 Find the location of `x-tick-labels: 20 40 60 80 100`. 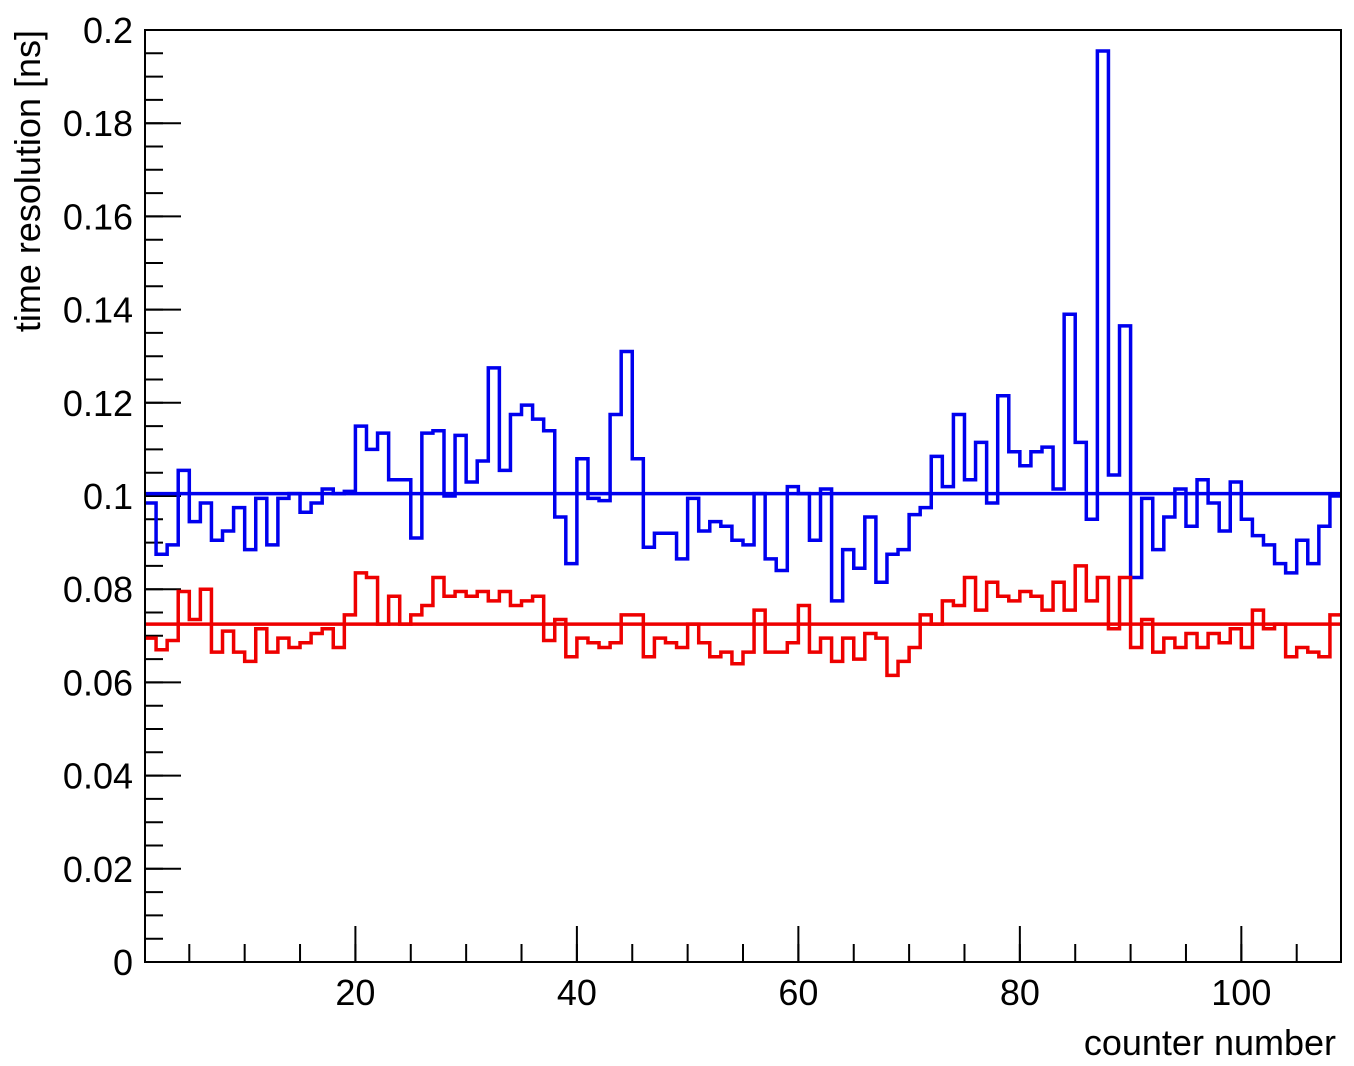

x-tick-labels: 20 40 60 80 100 is located at coordinates (803, 992).